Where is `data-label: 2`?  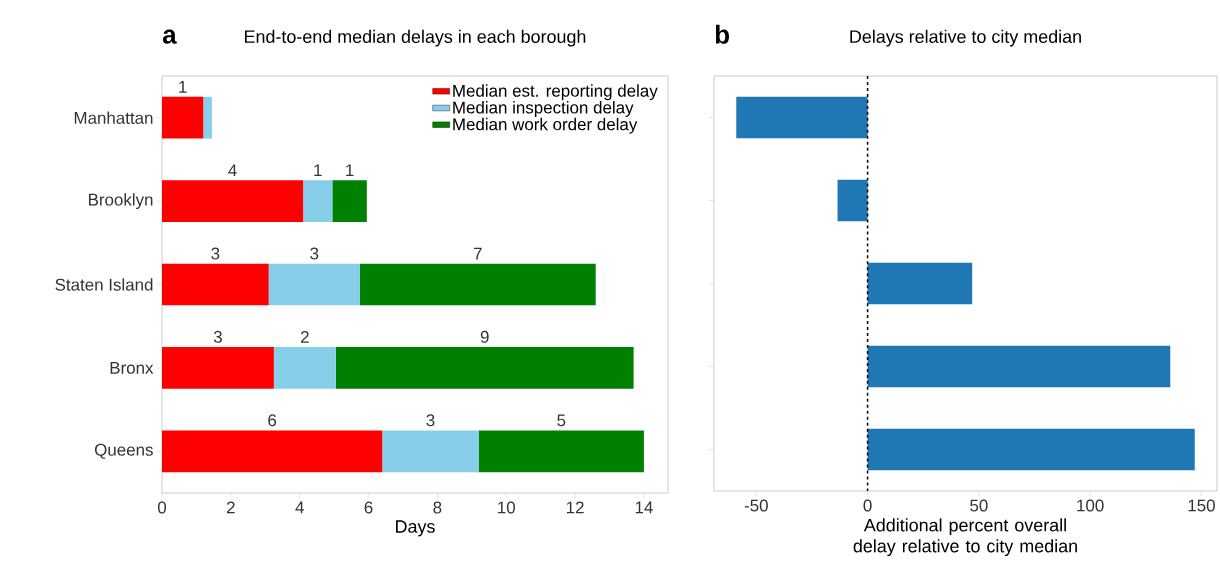
data-label: 2 is located at coordinates (305, 337).